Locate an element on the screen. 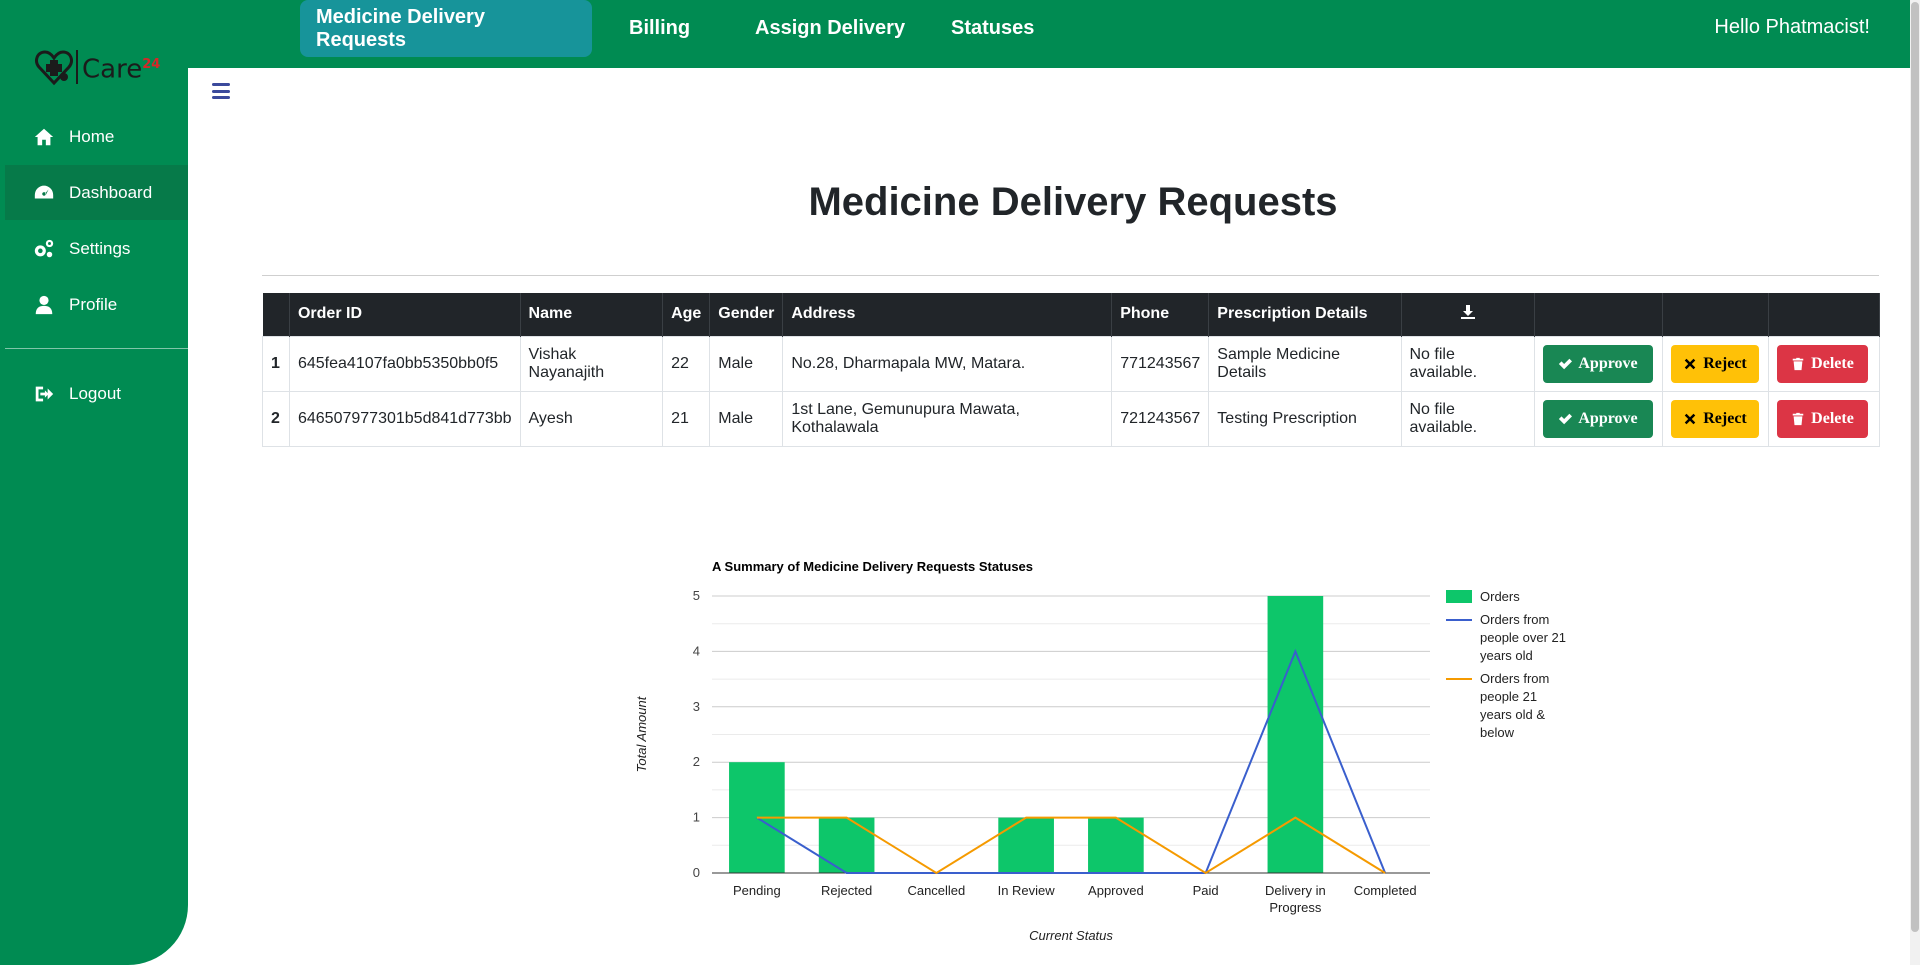 This screenshot has width=1920, height=965. cell-address: No.28, Dharmapala MW, Matara. is located at coordinates (947, 363).